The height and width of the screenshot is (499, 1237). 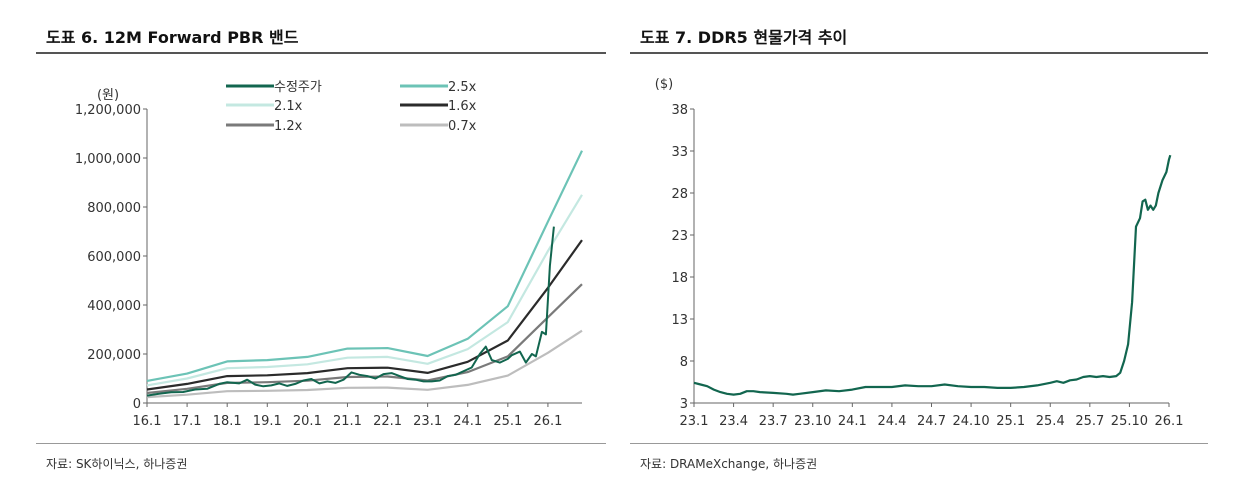 What do you see at coordinates (117, 464) in the screenshot?
I see `left-source: 자료: SK하이닉스, 하나증권` at bounding box center [117, 464].